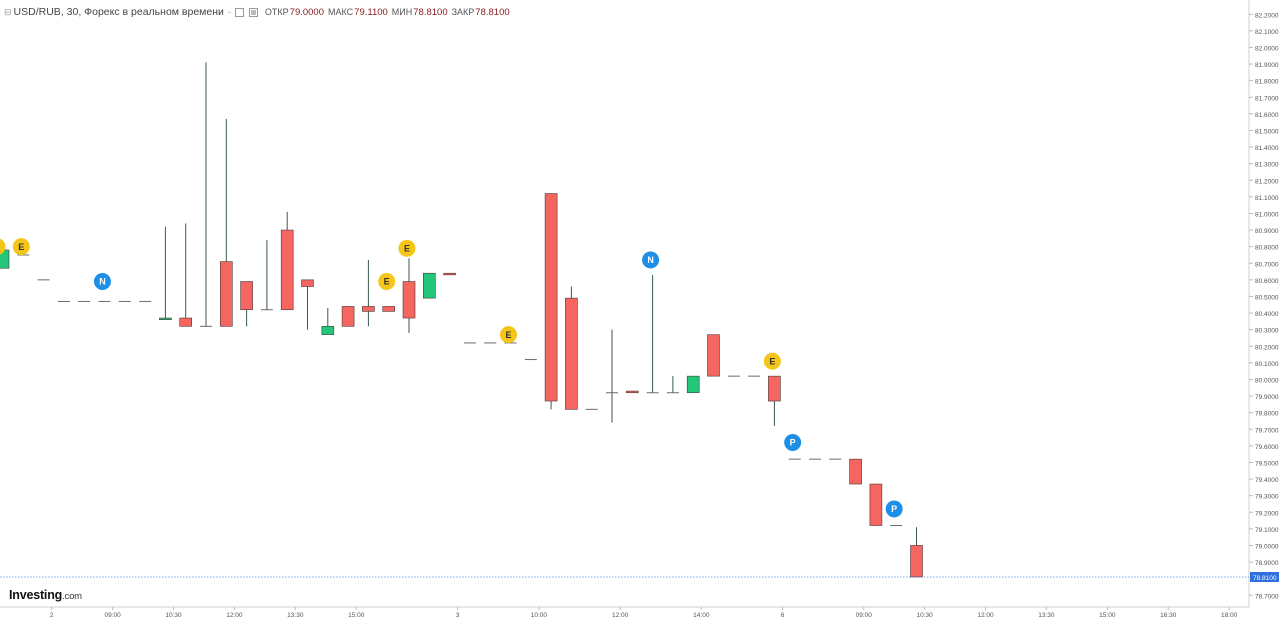  What do you see at coordinates (539, 615) in the screenshot?
I see `time-tick-label: 10:00` at bounding box center [539, 615].